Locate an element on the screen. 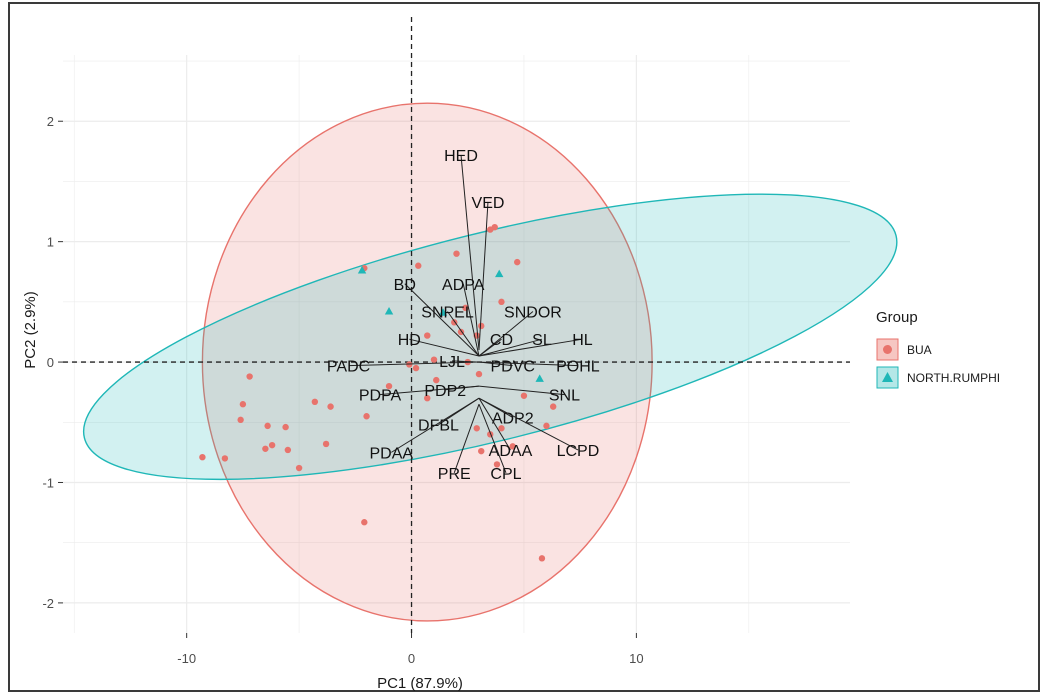  loading-label: PDAA is located at coordinates (392, 453).